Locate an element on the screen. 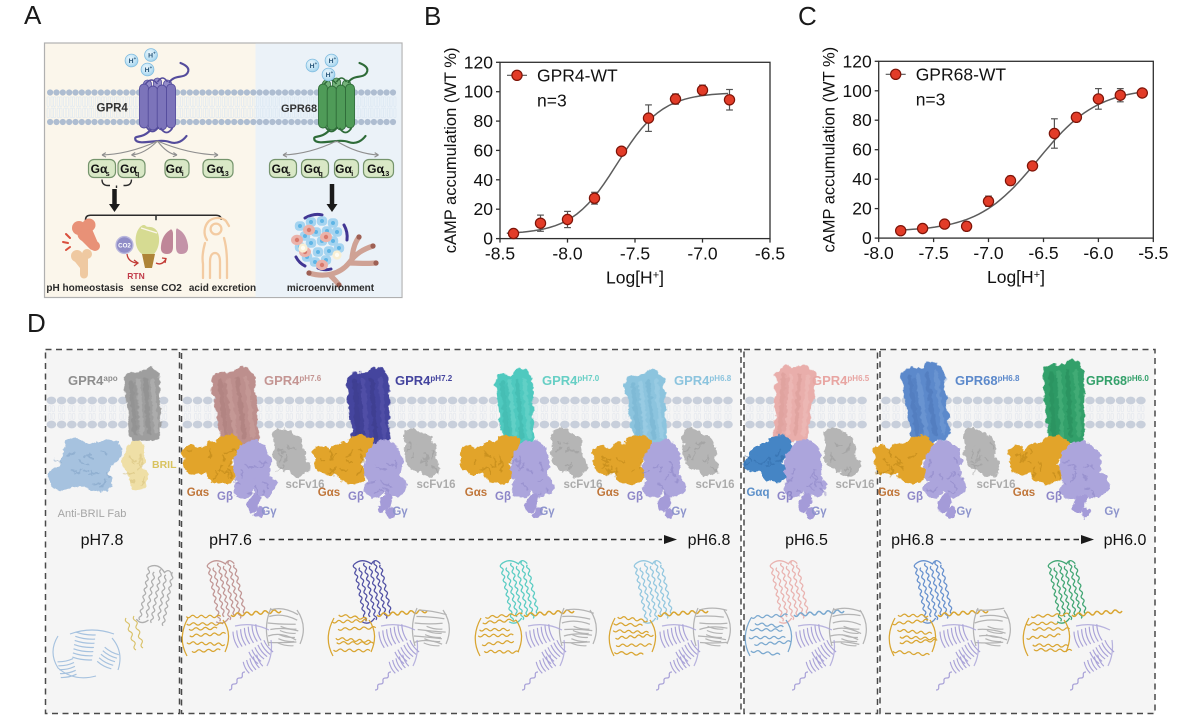  svg-text: CO2 is located at coordinates (124, 245).